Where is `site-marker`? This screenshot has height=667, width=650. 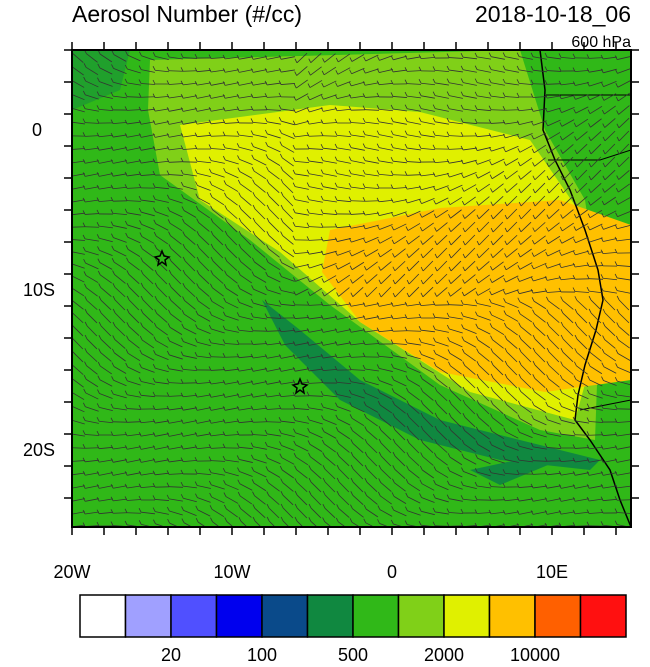 site-marker is located at coordinates (300, 385).